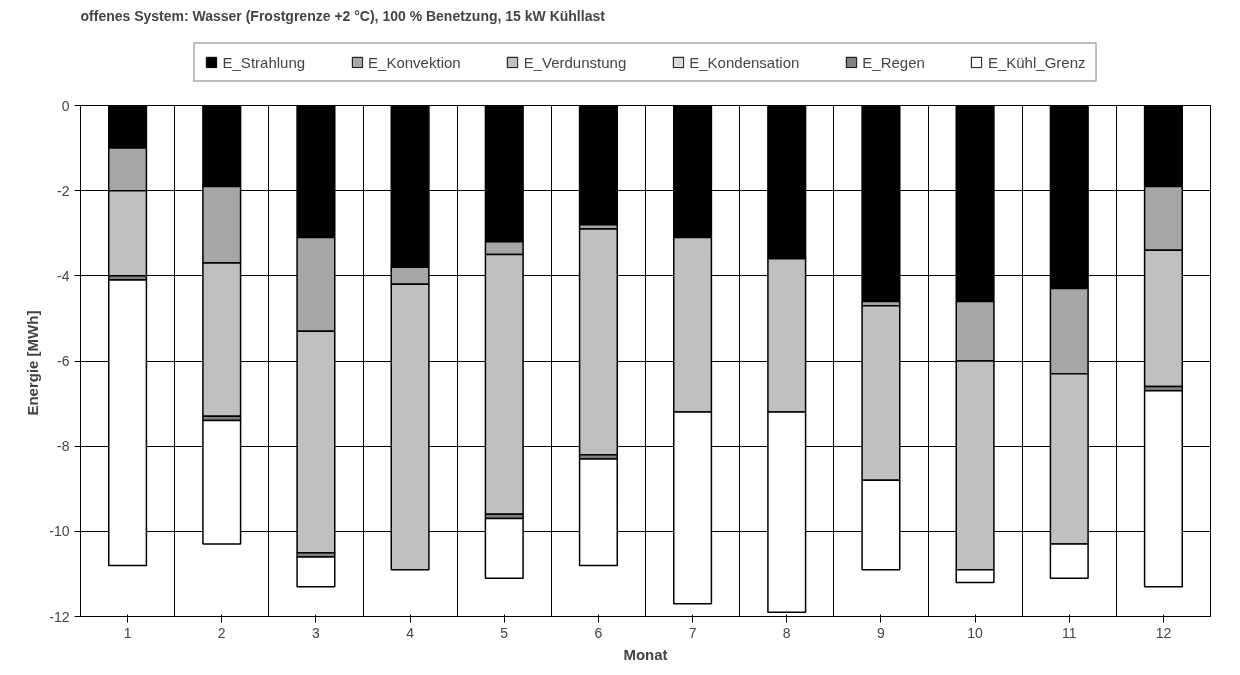  Describe the element at coordinates (504, 632) in the screenshot. I see `x-tick-label: 5` at that location.